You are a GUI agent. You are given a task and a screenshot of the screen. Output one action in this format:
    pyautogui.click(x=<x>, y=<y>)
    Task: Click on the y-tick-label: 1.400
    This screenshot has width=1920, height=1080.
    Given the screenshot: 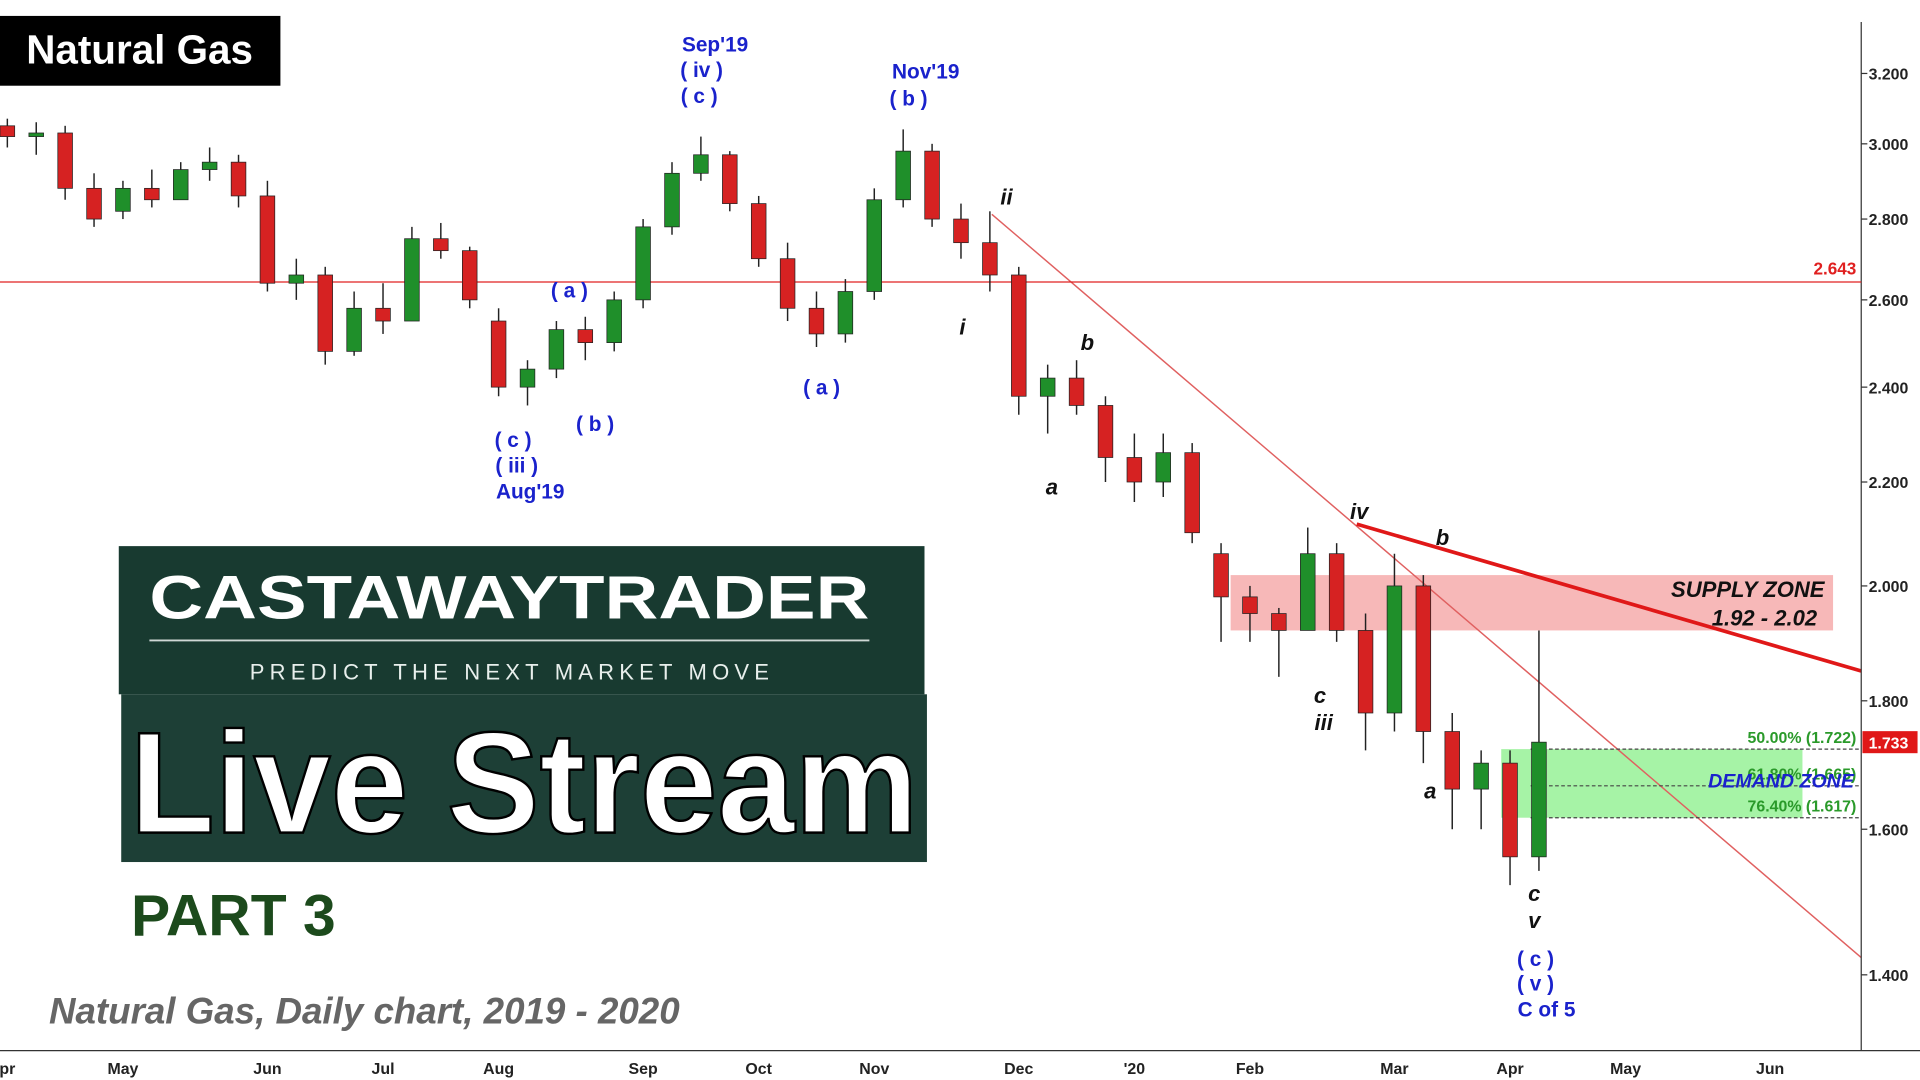 What is the action you would take?
    pyautogui.click(x=1889, y=976)
    